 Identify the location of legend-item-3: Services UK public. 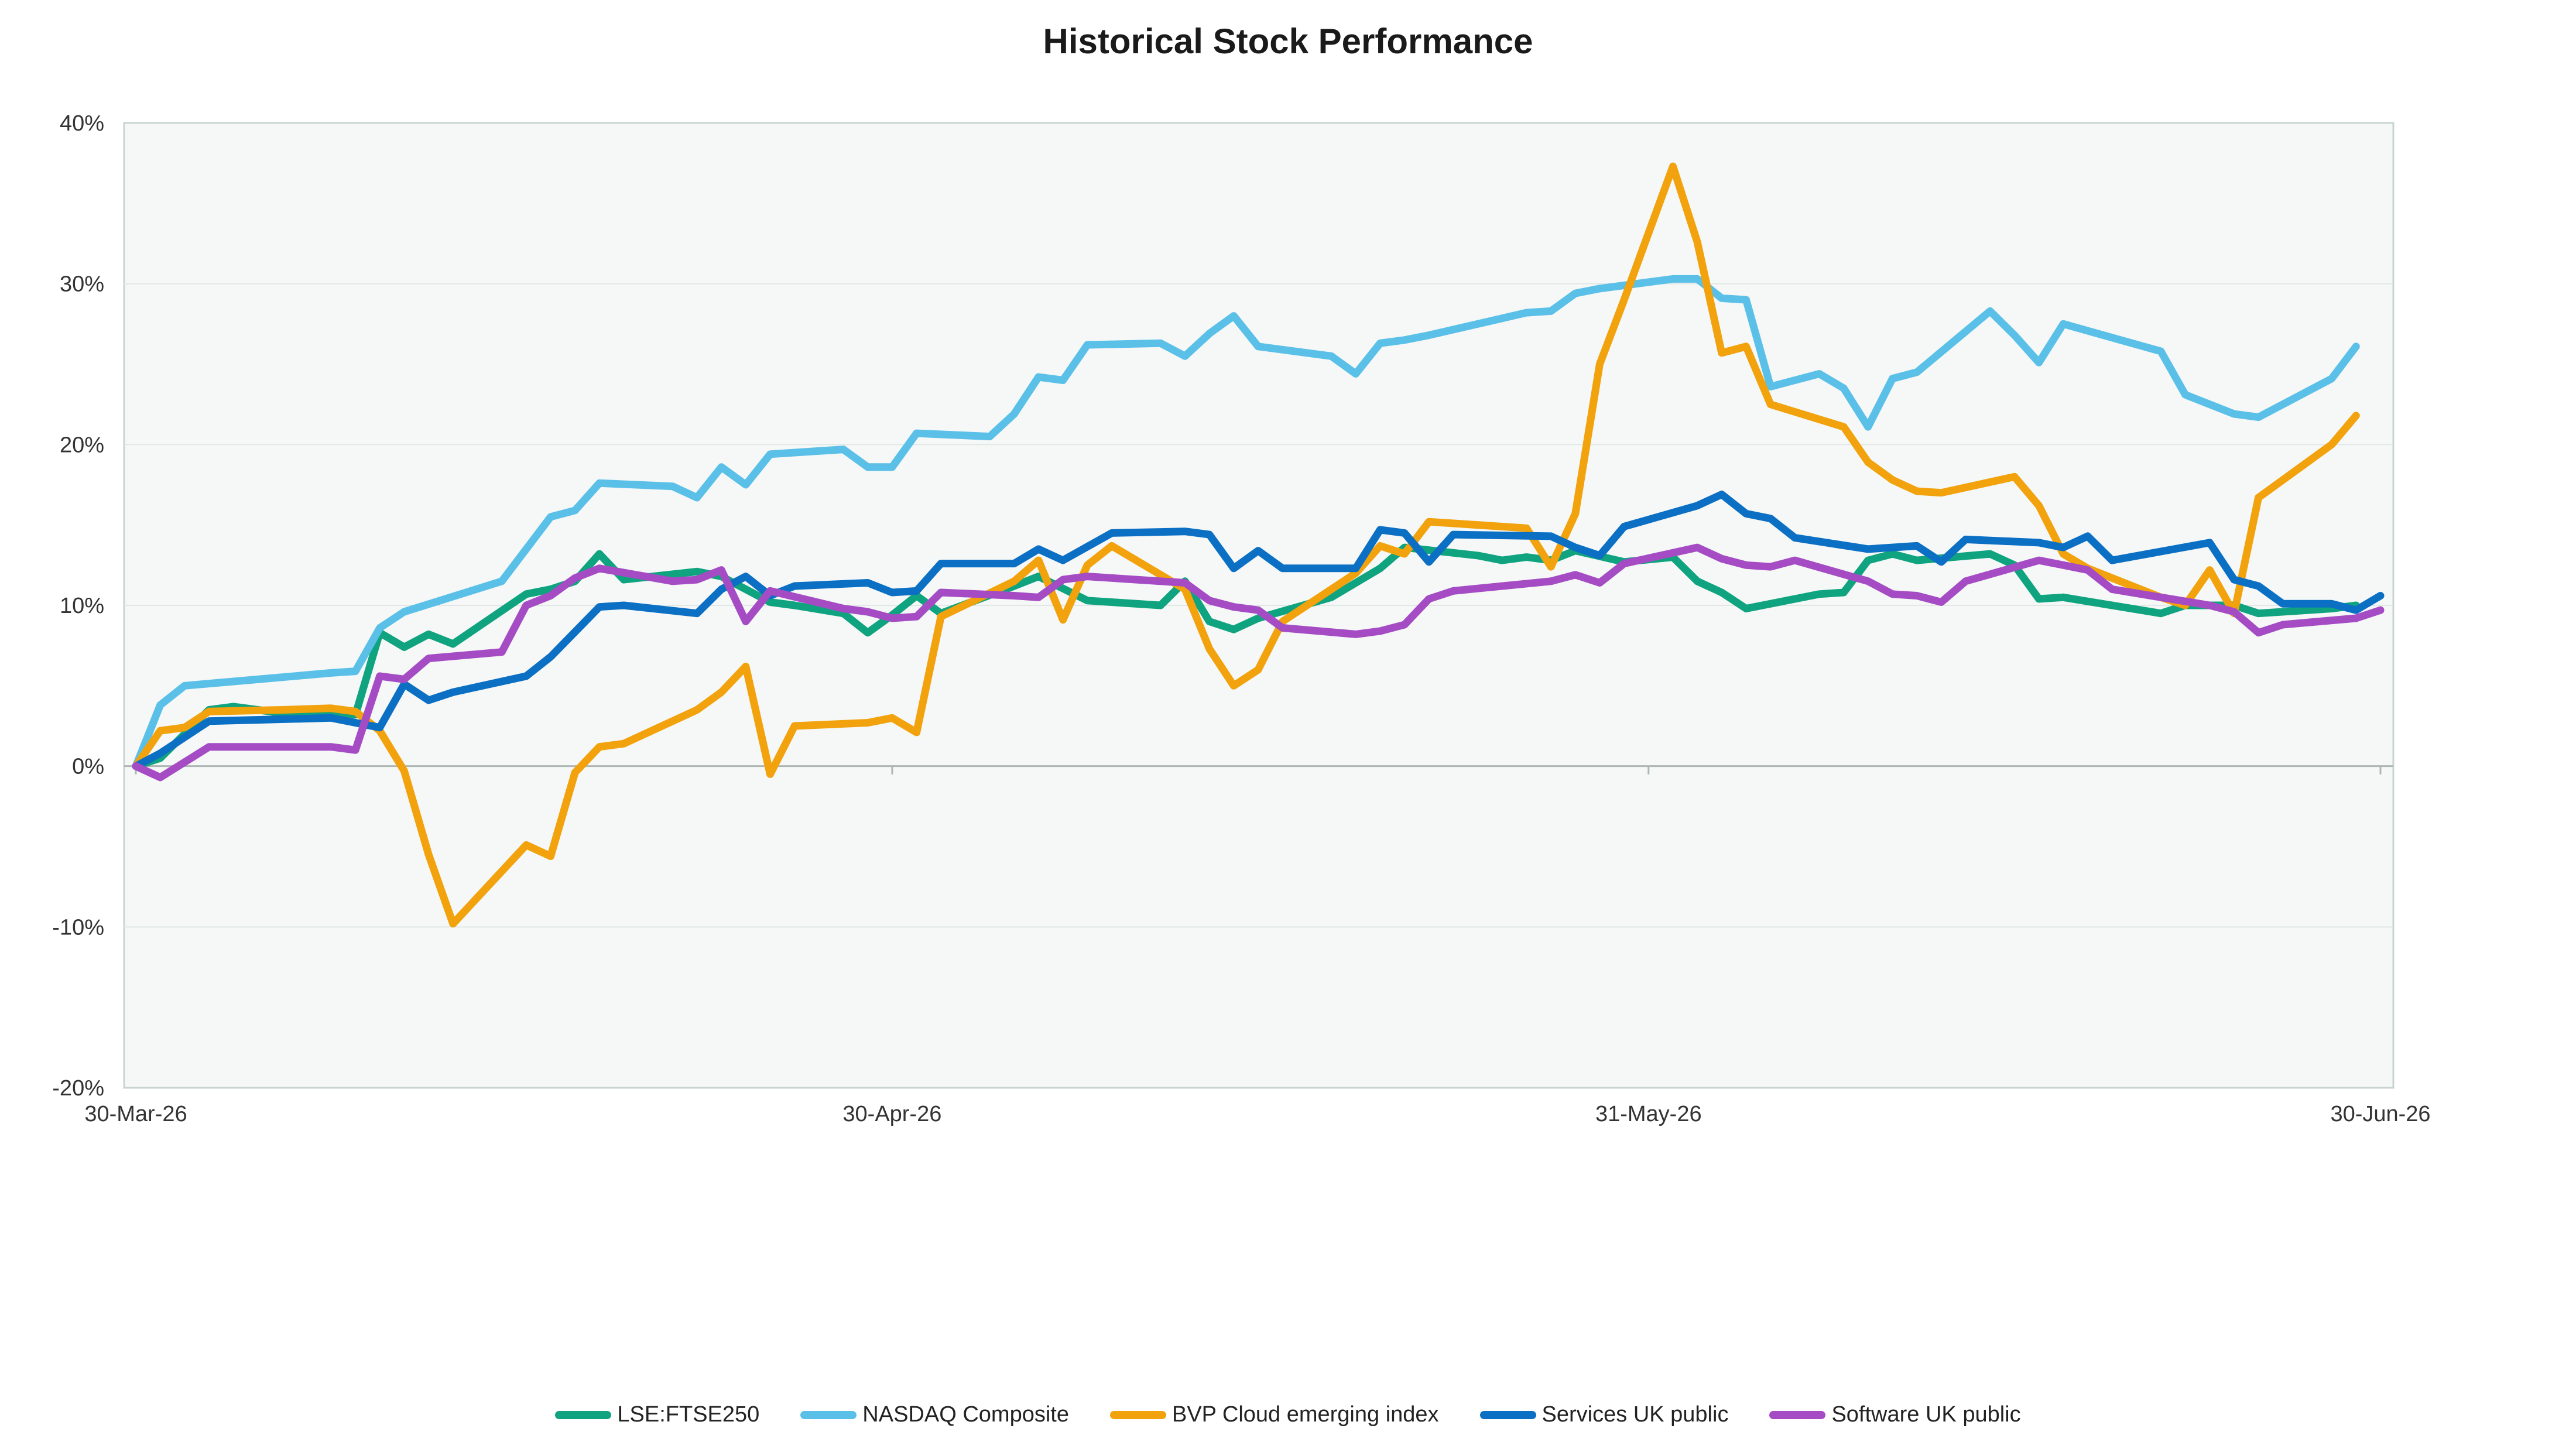
(1604, 1414).